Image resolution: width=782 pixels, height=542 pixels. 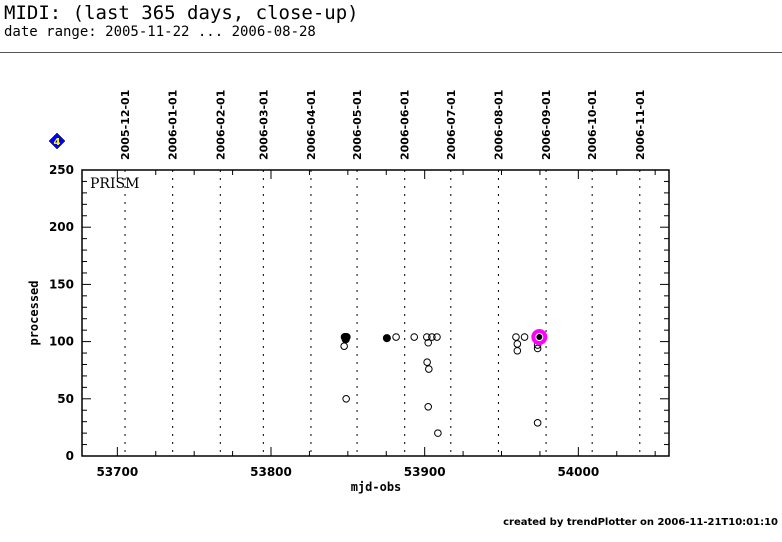 I want to click on date-line-label: 2006-08-01, so click(x=498, y=125).